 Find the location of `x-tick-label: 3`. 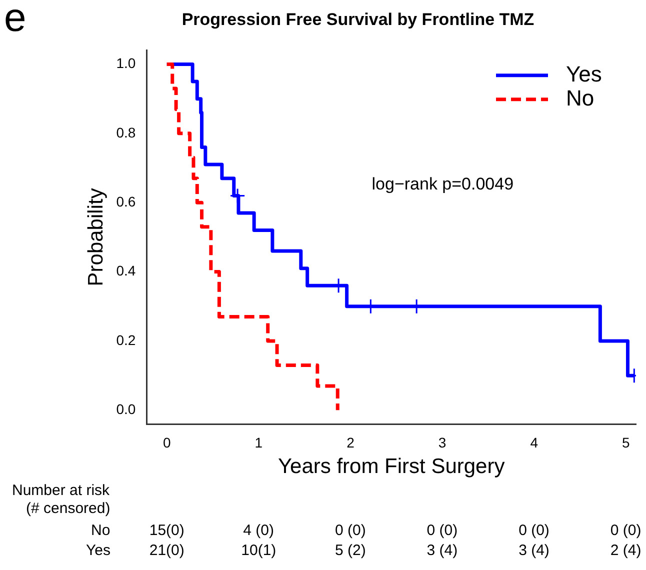

x-tick-label: 3 is located at coordinates (442, 442).